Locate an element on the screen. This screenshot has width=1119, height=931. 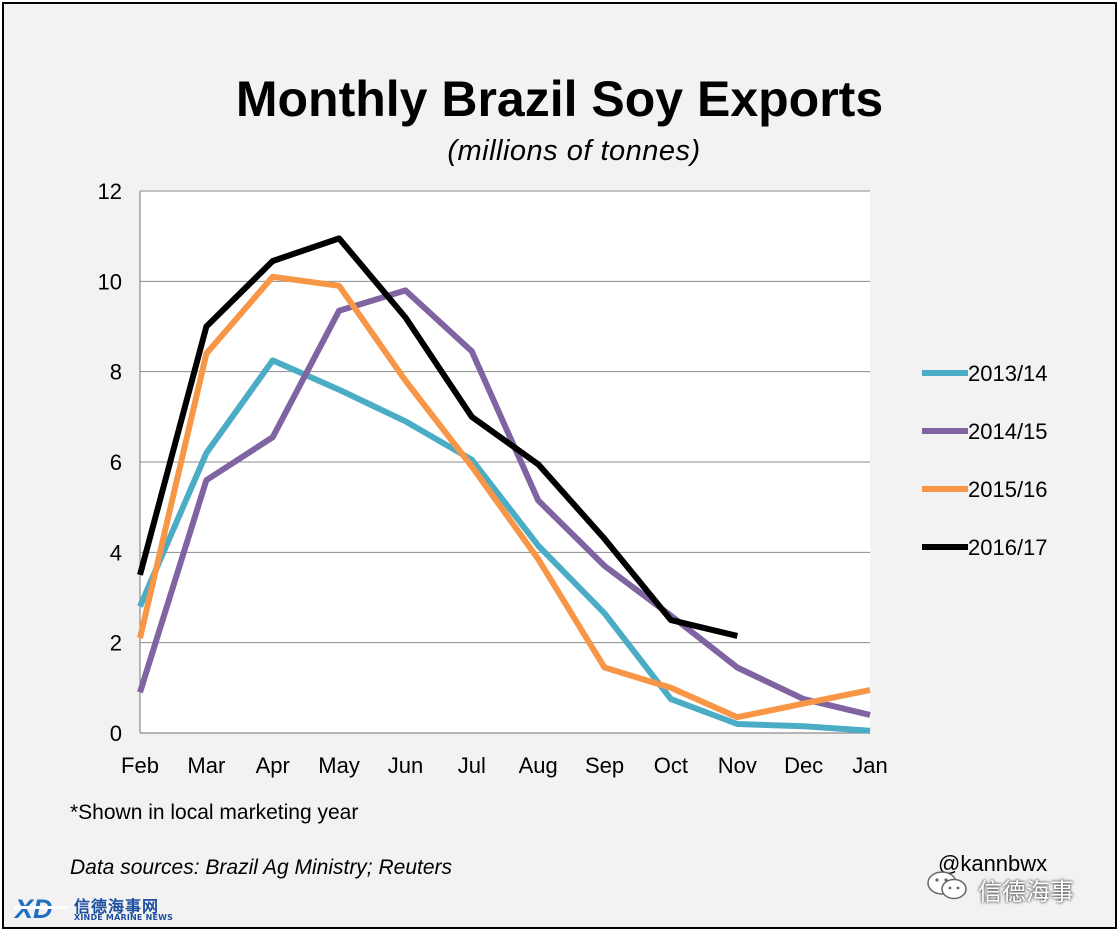
chart-subtitle: (millions of tonnes) is located at coordinates (574, 151).